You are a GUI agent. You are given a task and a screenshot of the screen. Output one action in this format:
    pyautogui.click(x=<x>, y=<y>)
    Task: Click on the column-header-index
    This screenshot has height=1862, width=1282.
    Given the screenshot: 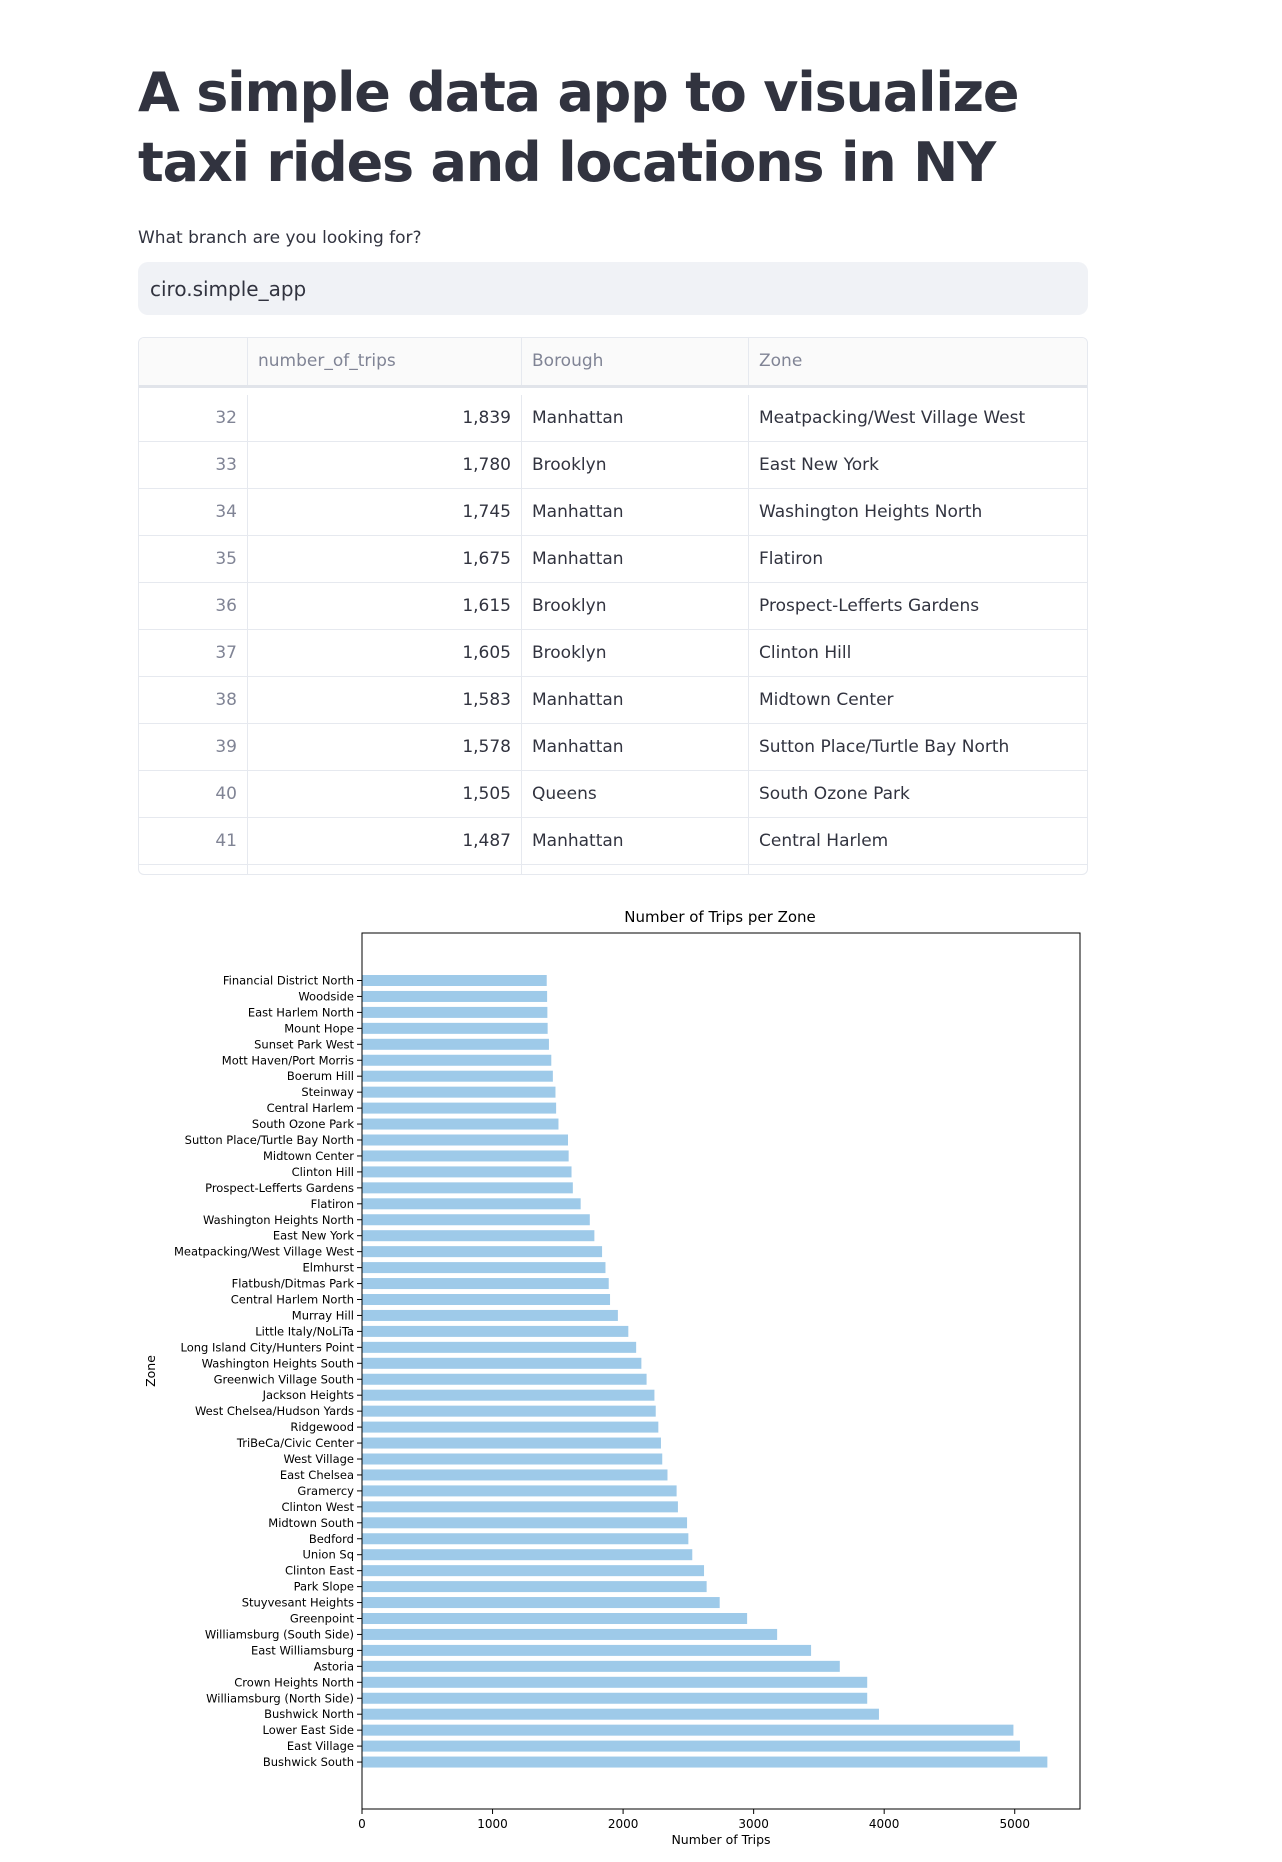 What is the action you would take?
    pyautogui.click(x=193, y=361)
    